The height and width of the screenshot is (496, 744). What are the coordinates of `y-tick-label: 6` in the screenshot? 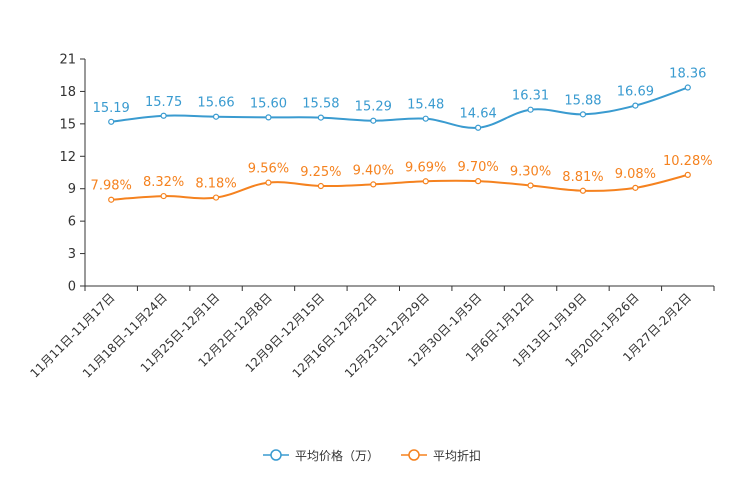 It's located at (72, 222).